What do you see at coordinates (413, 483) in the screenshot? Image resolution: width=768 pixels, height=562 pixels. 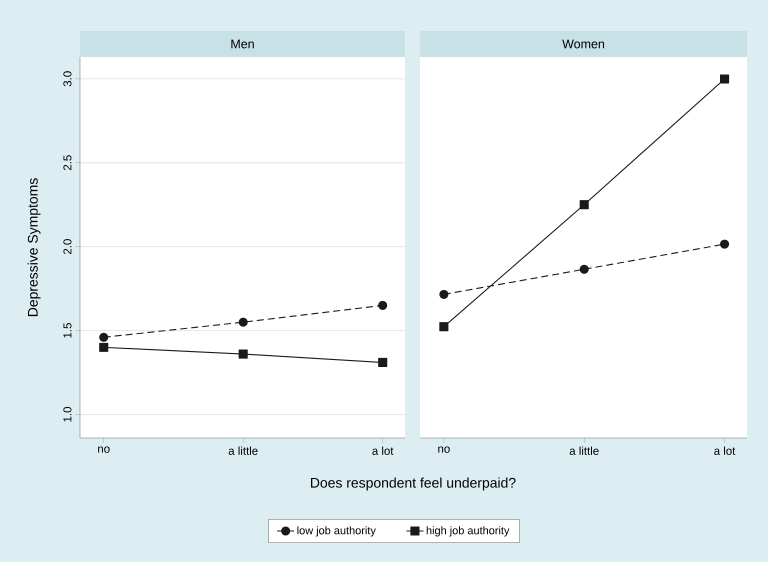 I see `x-axis-title: Does respondent feel underpaid?` at bounding box center [413, 483].